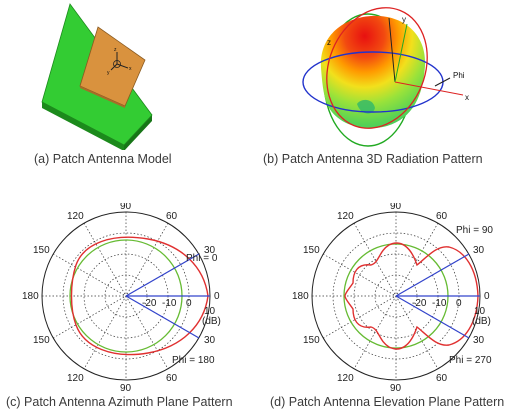 This screenshot has width=529, height=416. Describe the element at coordinates (138, 132) in the screenshot. I see `substrate-side-face` at that location.